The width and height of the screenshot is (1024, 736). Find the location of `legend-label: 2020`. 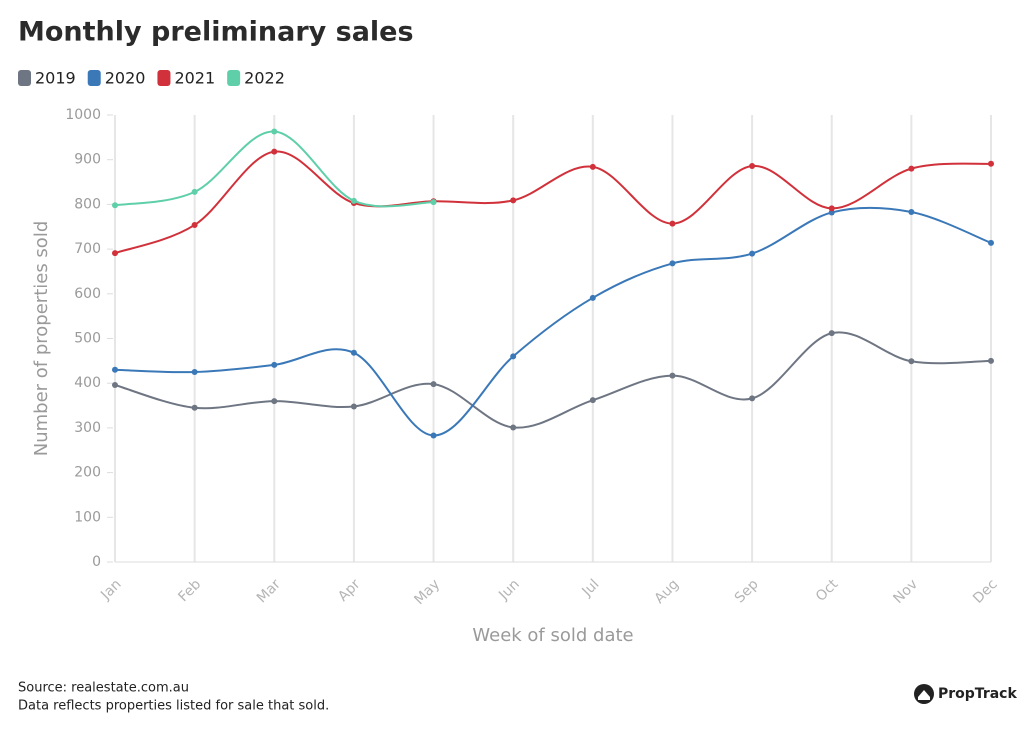

legend-label: 2020 is located at coordinates (125, 78).